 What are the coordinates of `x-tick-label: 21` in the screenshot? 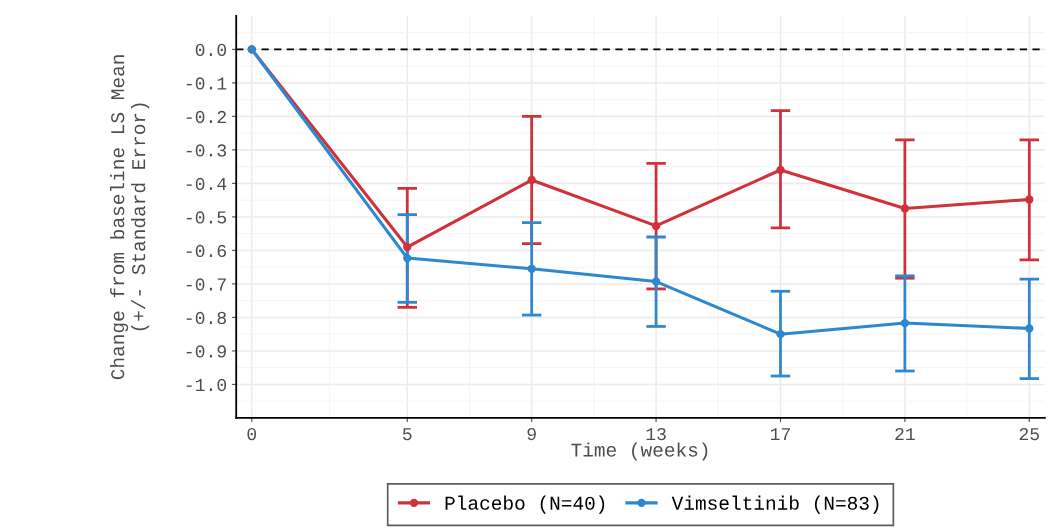 It's located at (905, 434).